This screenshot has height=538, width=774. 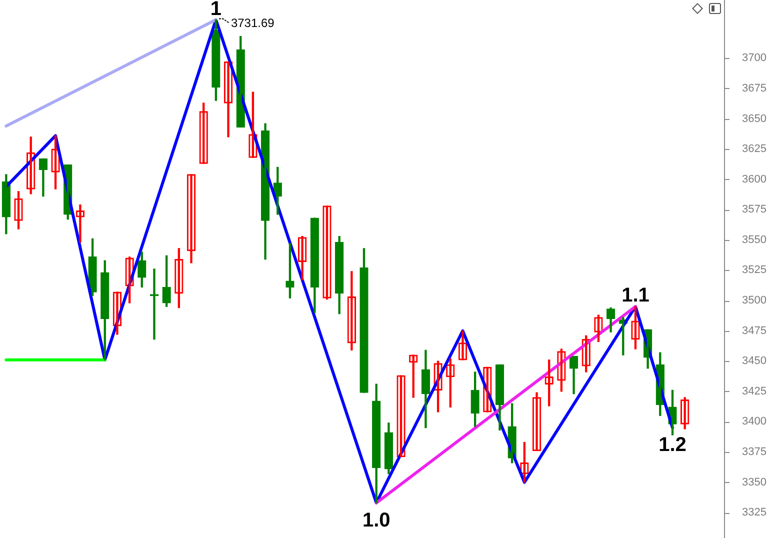 I want to click on y-tick-label: 3525, so click(x=754, y=270).